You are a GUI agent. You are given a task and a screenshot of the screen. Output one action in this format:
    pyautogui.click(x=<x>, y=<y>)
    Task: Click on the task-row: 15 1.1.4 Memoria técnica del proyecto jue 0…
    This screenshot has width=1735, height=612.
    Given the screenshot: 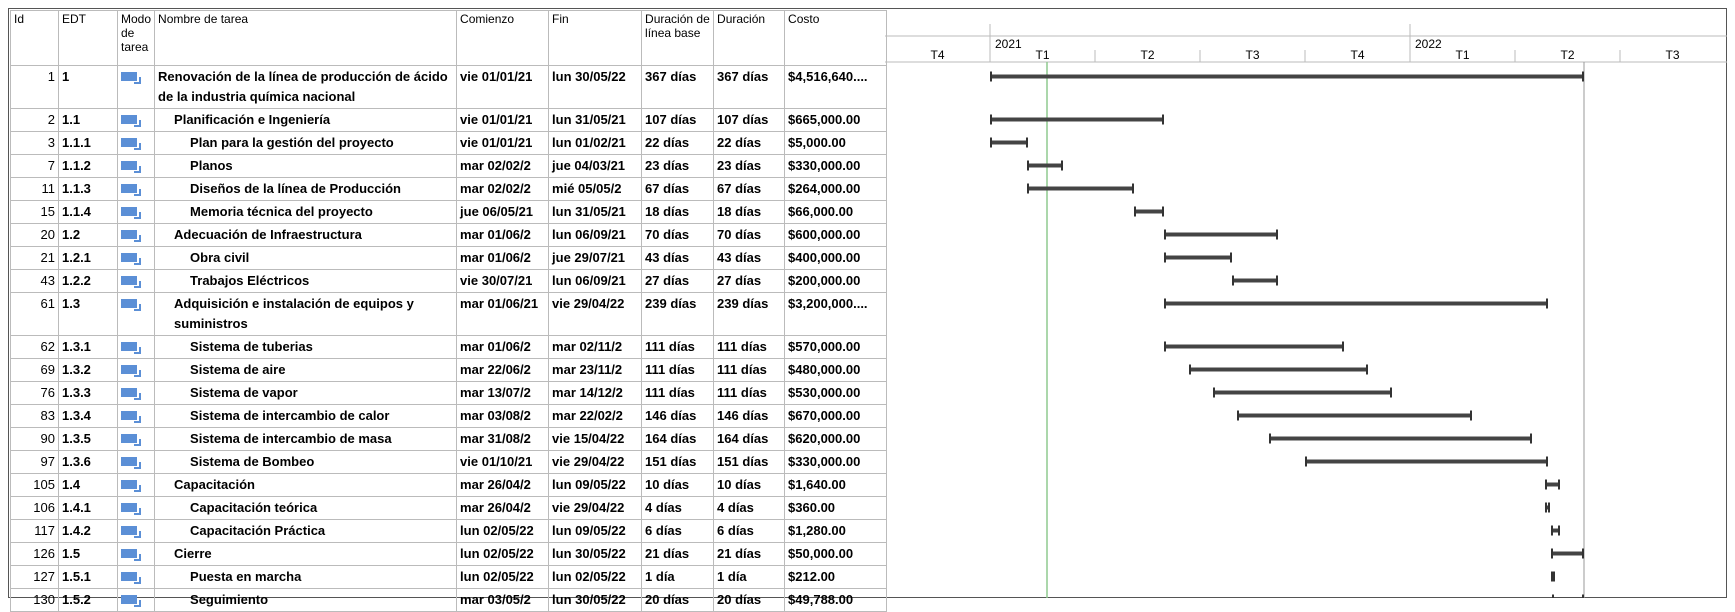 What is the action you would take?
    pyautogui.click(x=449, y=212)
    